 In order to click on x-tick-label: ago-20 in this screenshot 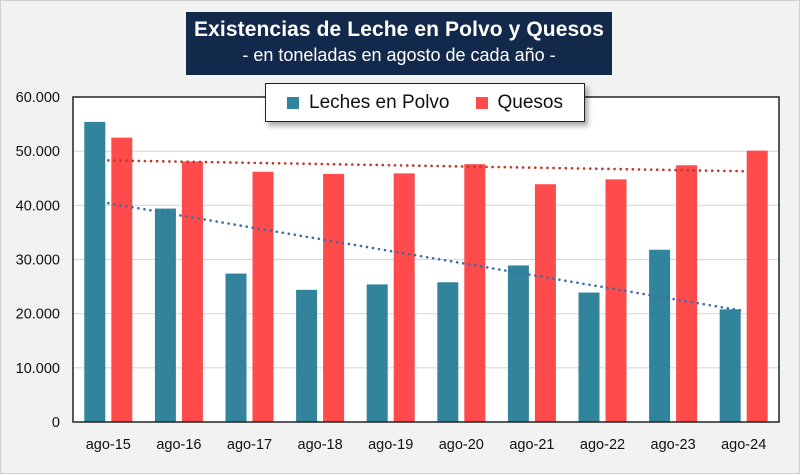, I will do `click(461, 445)`.